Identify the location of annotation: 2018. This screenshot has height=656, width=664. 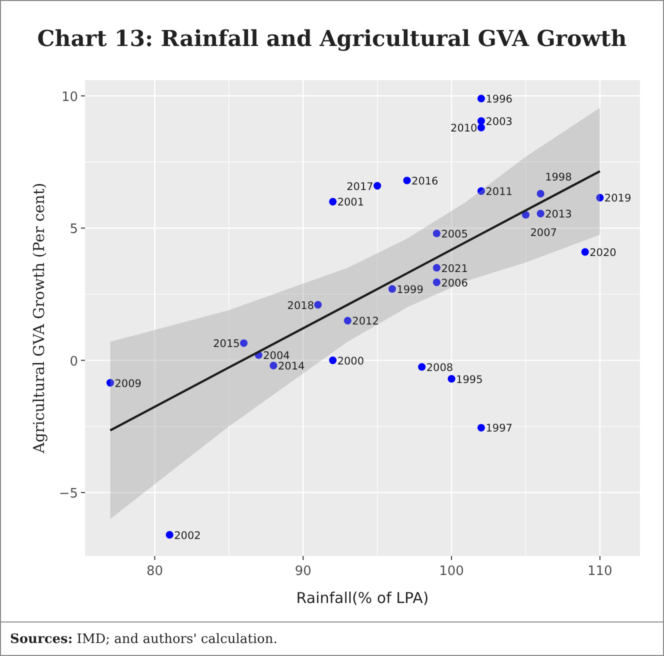
(300, 306).